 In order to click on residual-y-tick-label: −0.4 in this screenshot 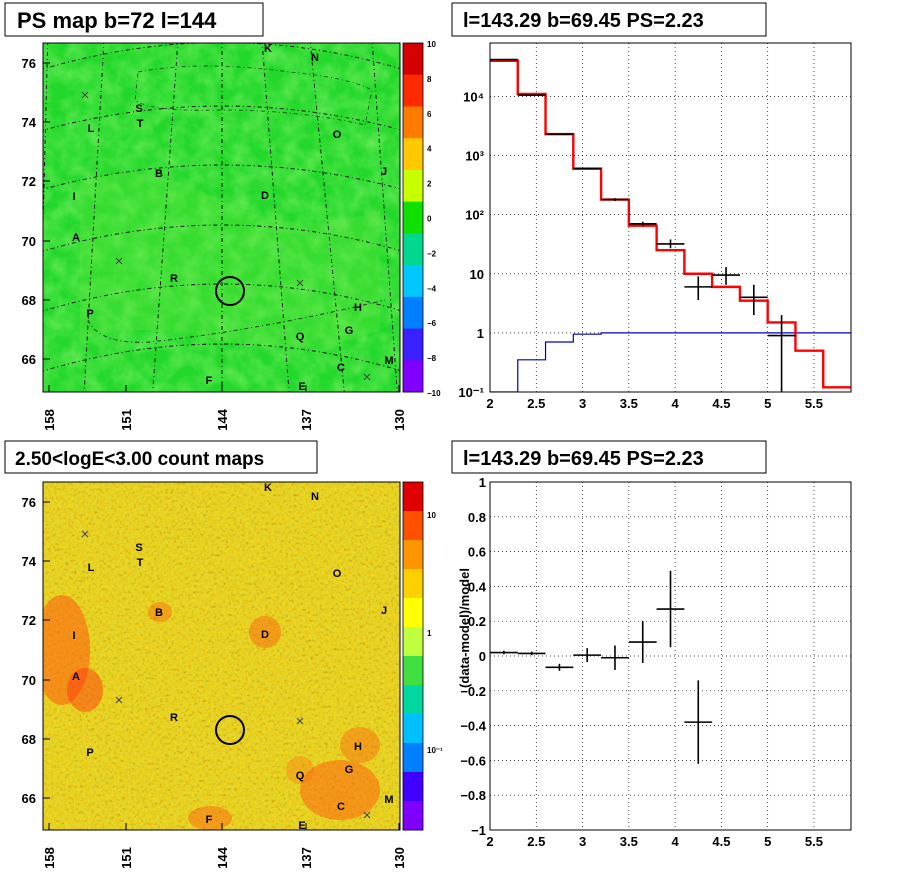, I will do `click(473, 726)`.